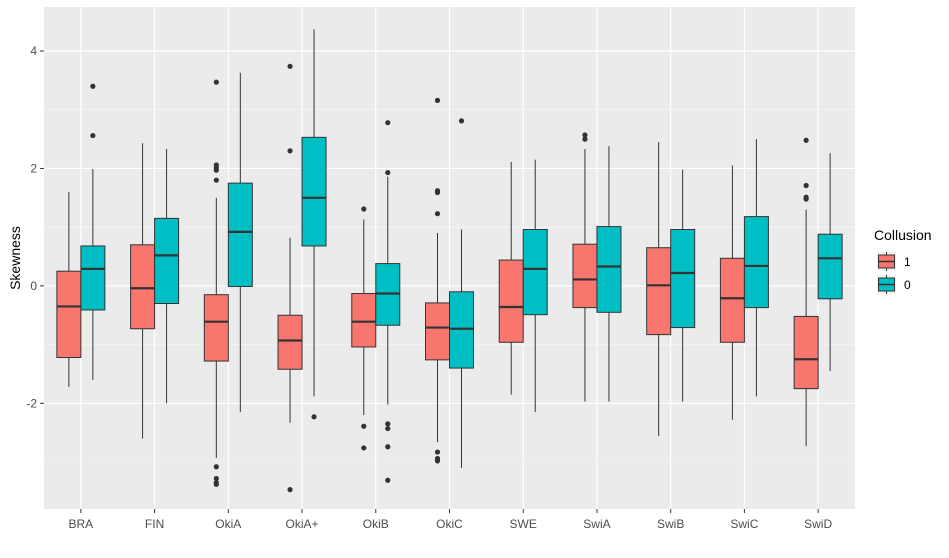  I want to click on y-tick-label: 4, so click(33, 51).